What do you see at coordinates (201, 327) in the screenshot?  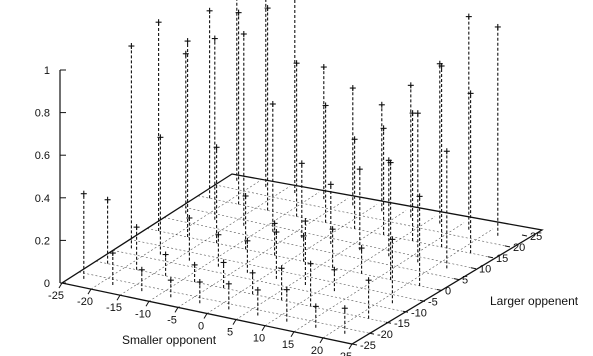 I see `x-tick-label: 0` at bounding box center [201, 327].